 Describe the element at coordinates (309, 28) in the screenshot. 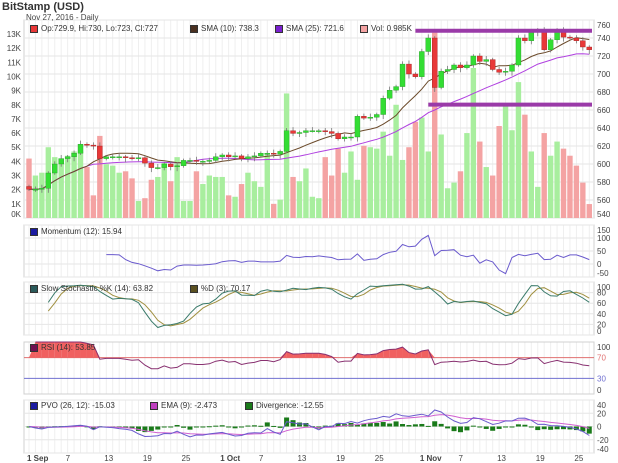

I see `legend-sma25: SMA (25): 721.6` at that location.